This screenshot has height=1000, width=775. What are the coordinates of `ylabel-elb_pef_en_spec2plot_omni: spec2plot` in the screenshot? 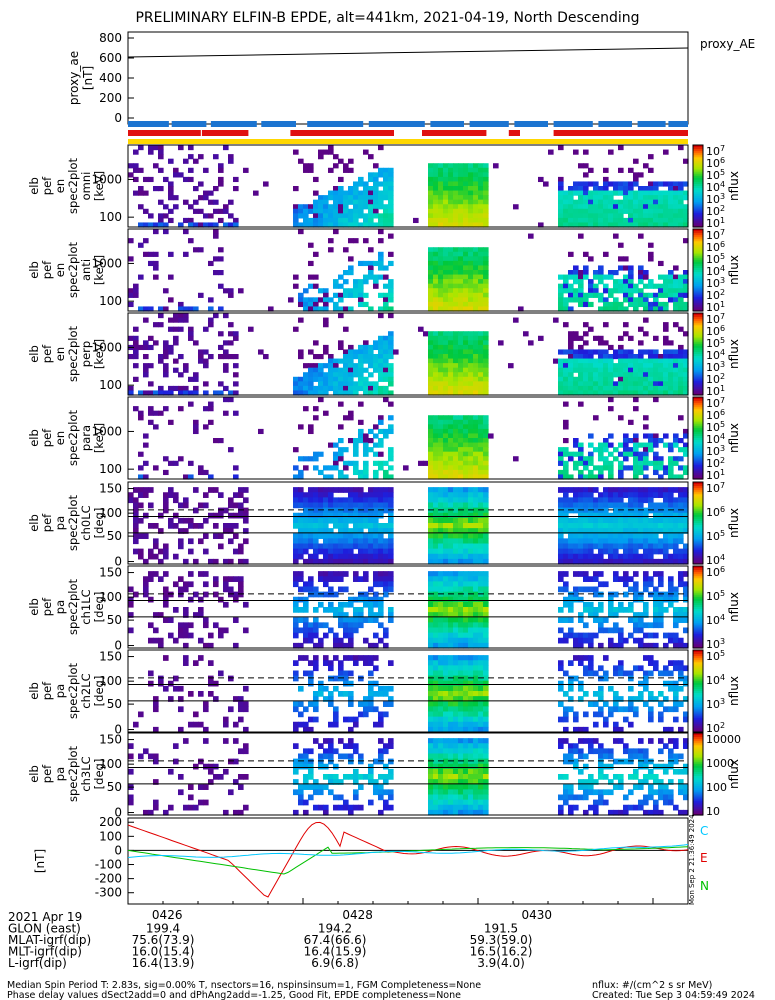 It's located at (73, 185).